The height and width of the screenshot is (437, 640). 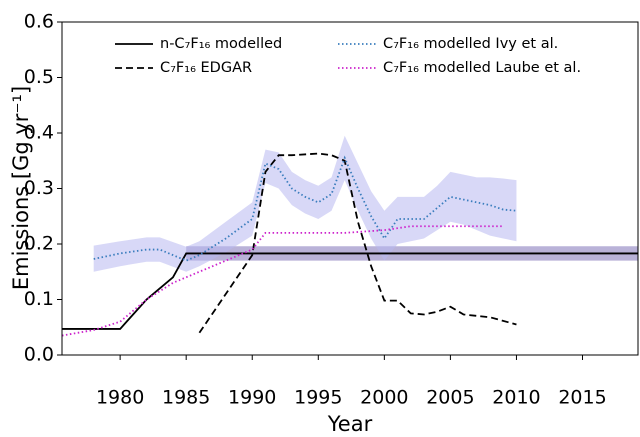 I want to click on legend-label: C₇F₁₆ modelled Ivy et al., so click(x=470, y=44).